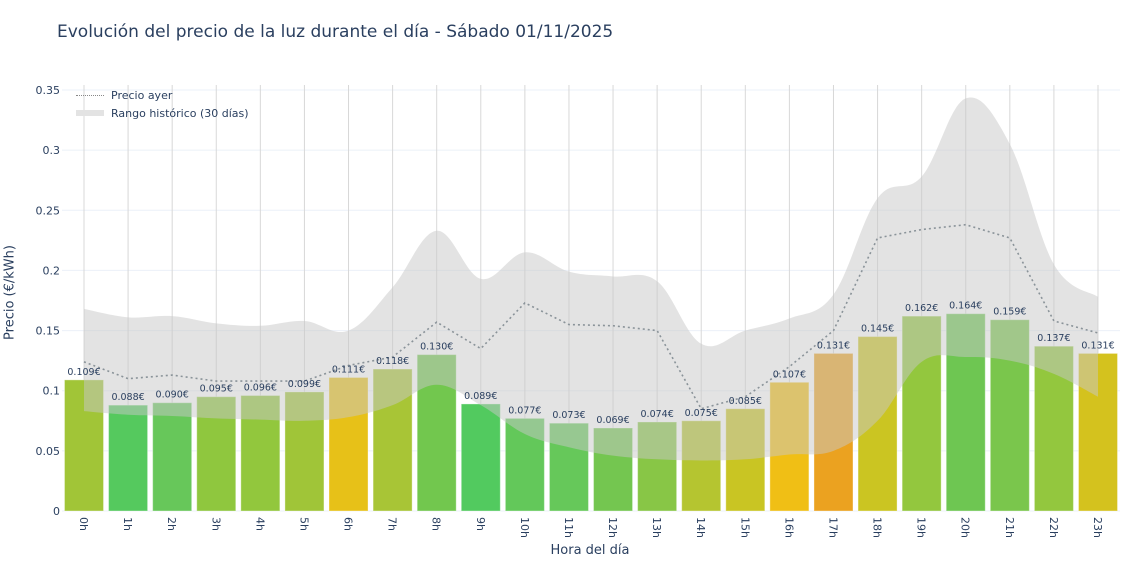 The image size is (1140, 570). Describe the element at coordinates (921, 308) in the screenshot. I see `bar-value-label: 0.162€` at that location.